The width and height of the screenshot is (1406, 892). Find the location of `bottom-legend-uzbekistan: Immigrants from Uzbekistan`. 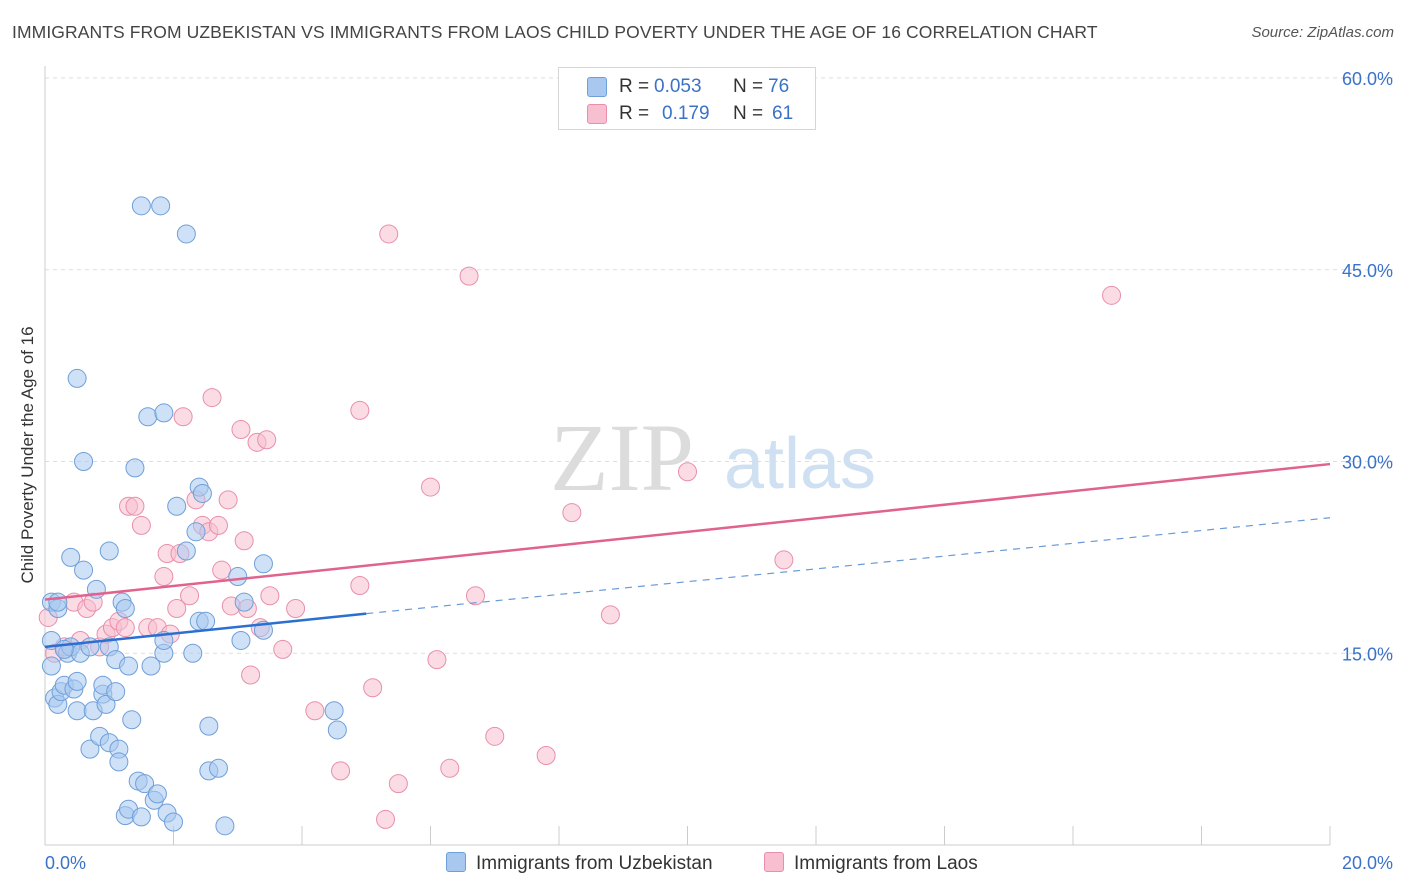

bottom-legend-uzbekistan: Immigrants from Uzbekistan is located at coordinates (579, 863).